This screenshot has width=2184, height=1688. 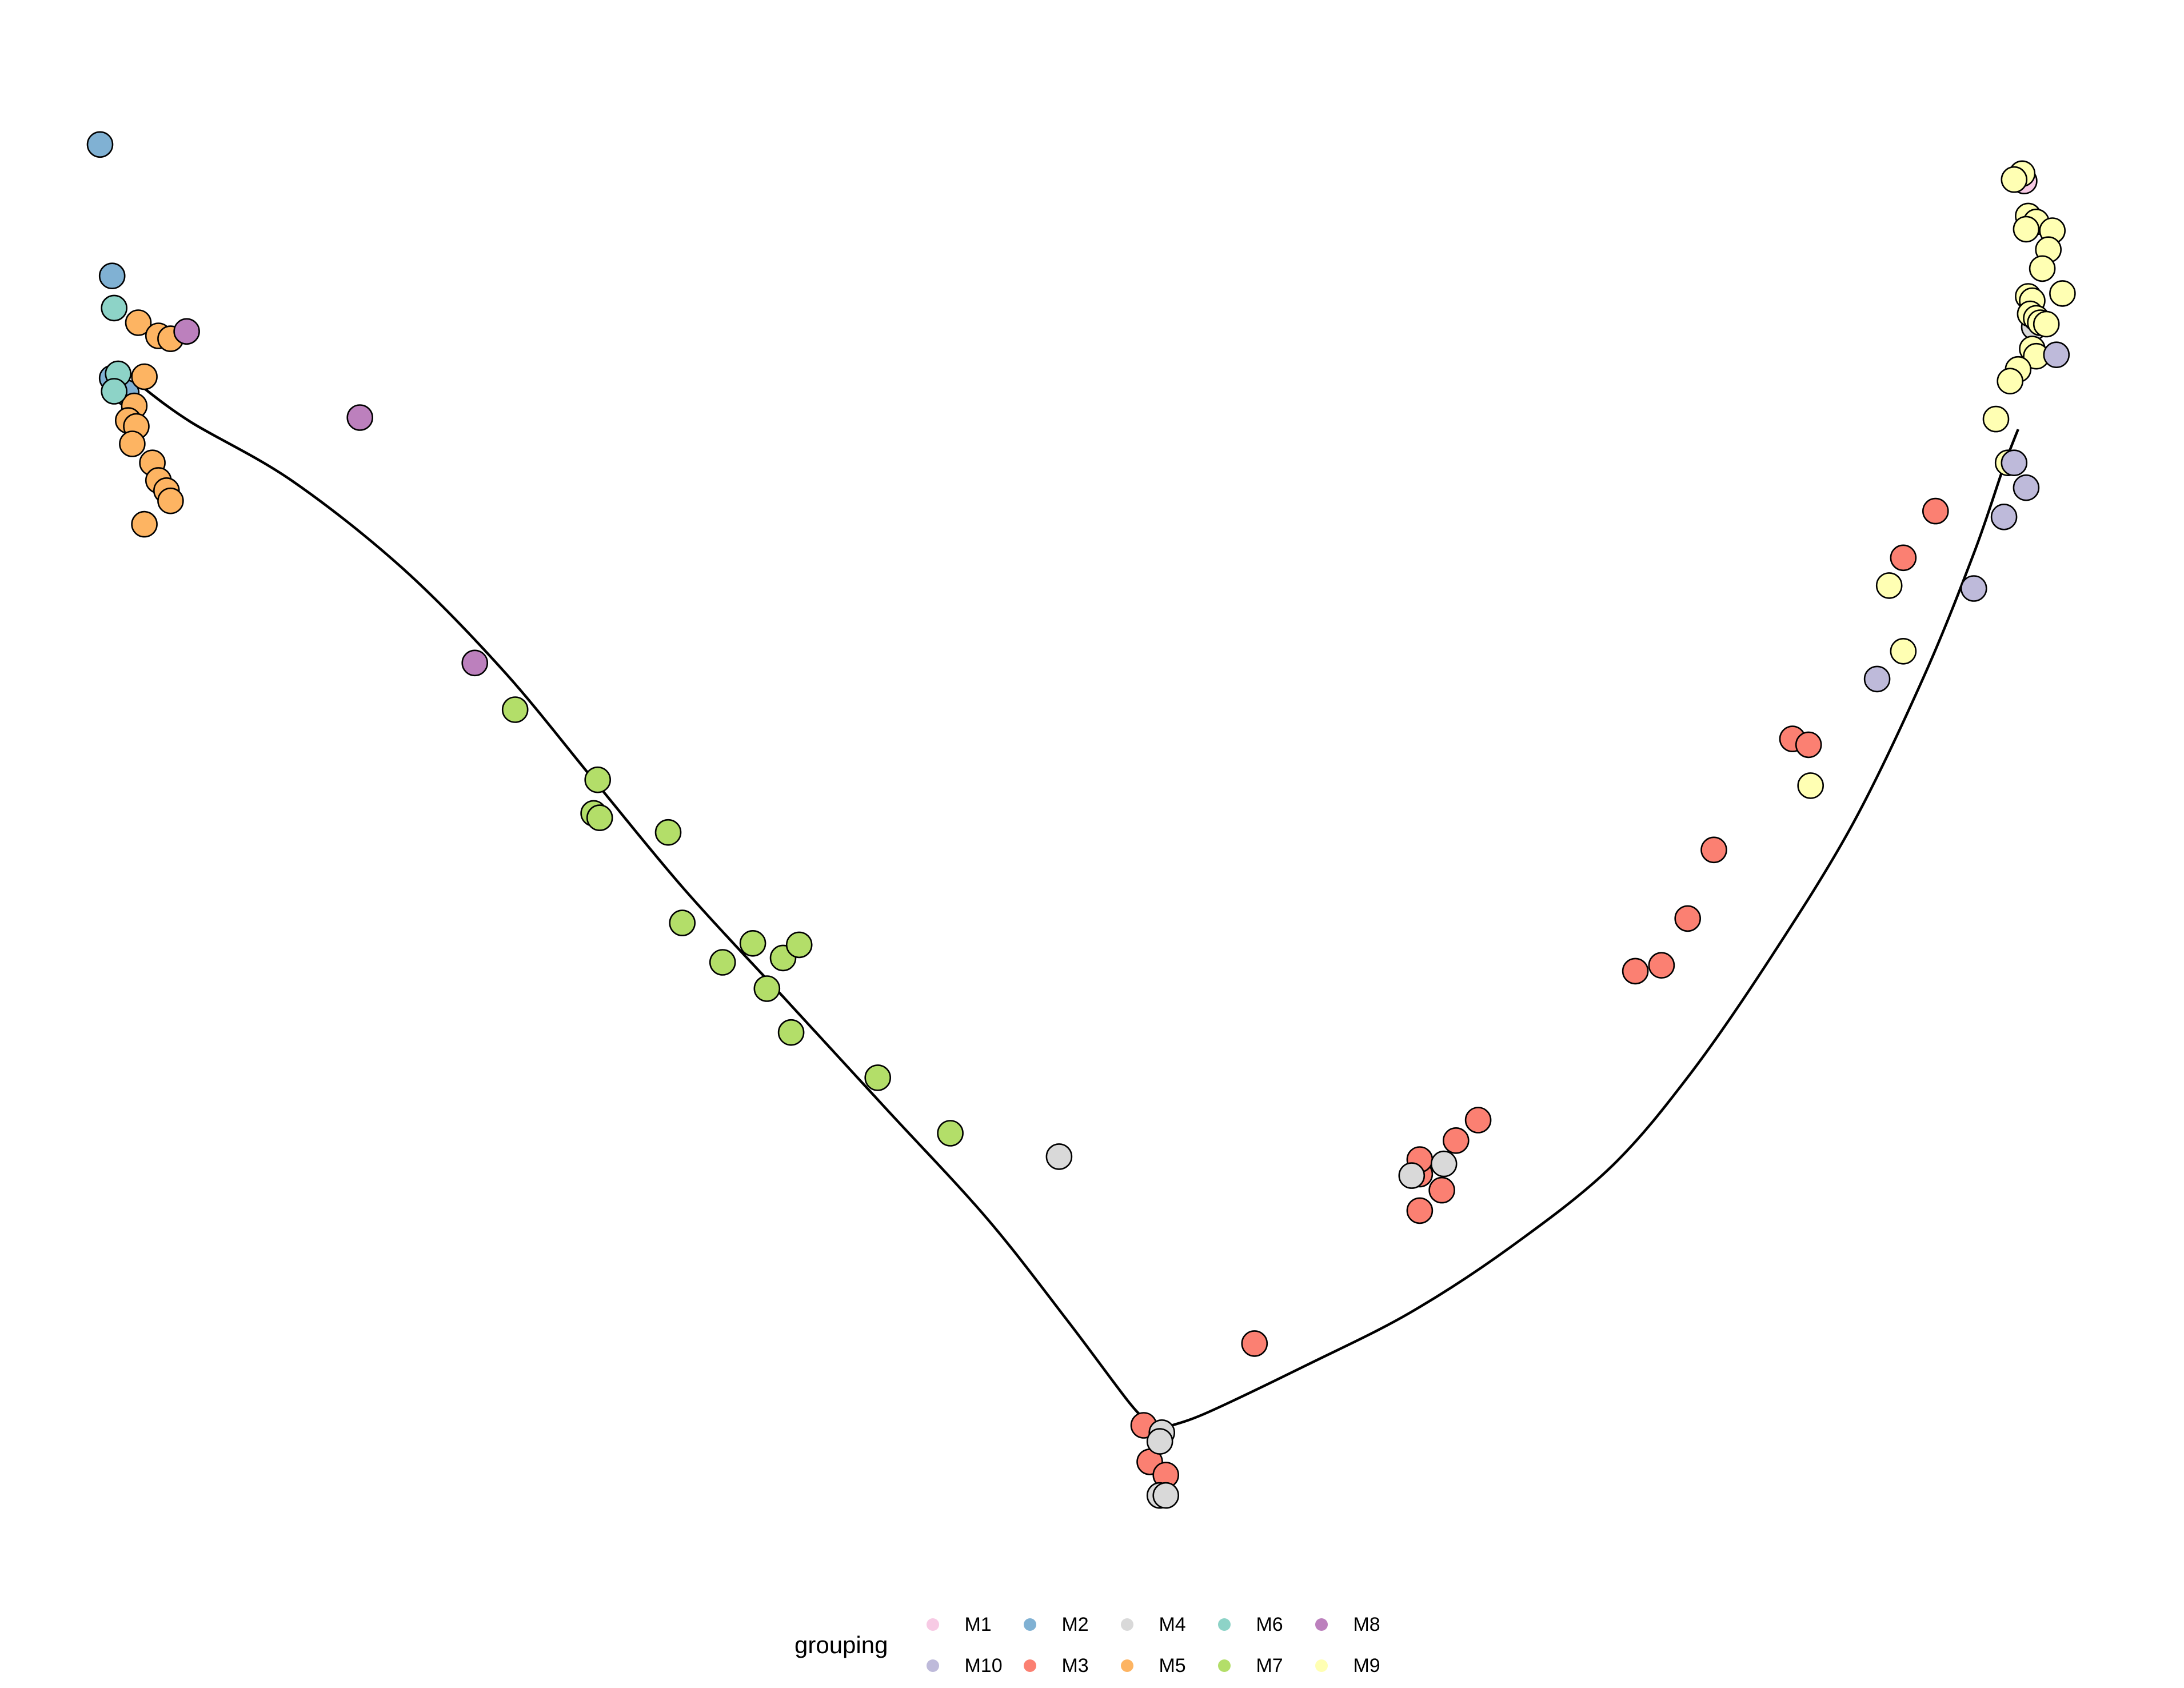 I want to click on legend-item-m1: M1, so click(x=958, y=1625).